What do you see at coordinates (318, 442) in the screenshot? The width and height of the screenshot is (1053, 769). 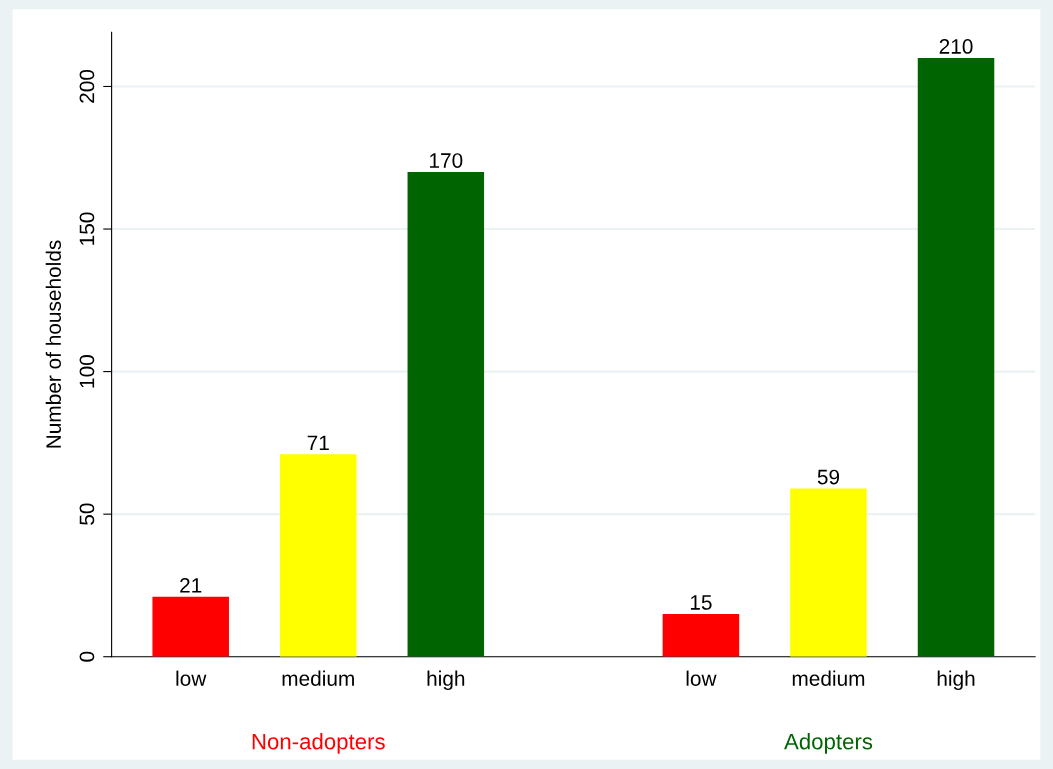 I see `data-label: 71` at bounding box center [318, 442].